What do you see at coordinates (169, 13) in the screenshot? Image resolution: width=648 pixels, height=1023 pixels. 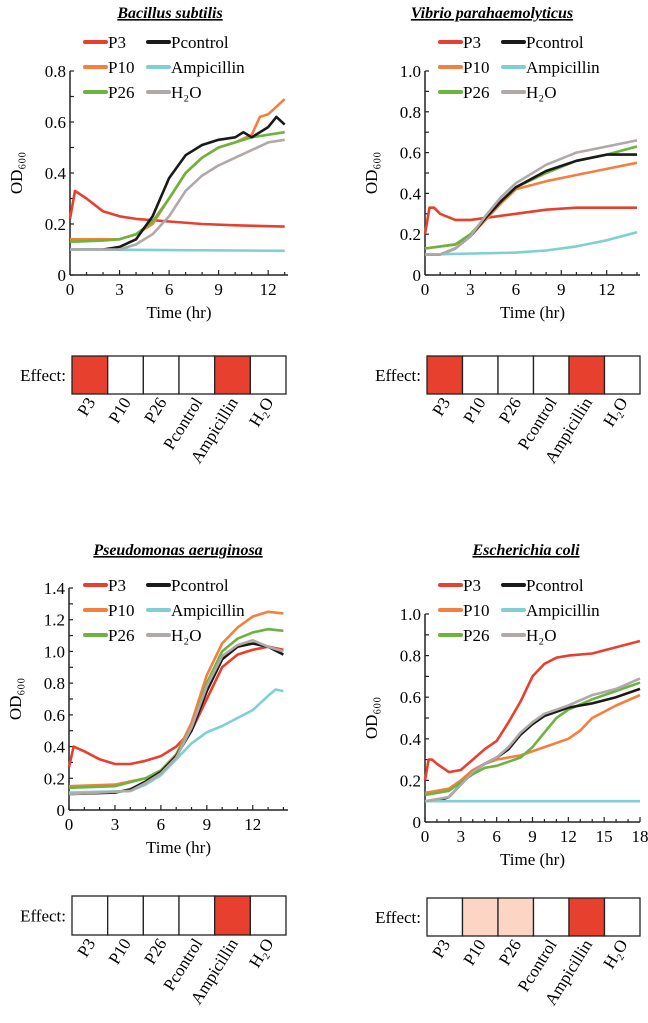 I see `chart-title: Bacillus subtilis` at bounding box center [169, 13].